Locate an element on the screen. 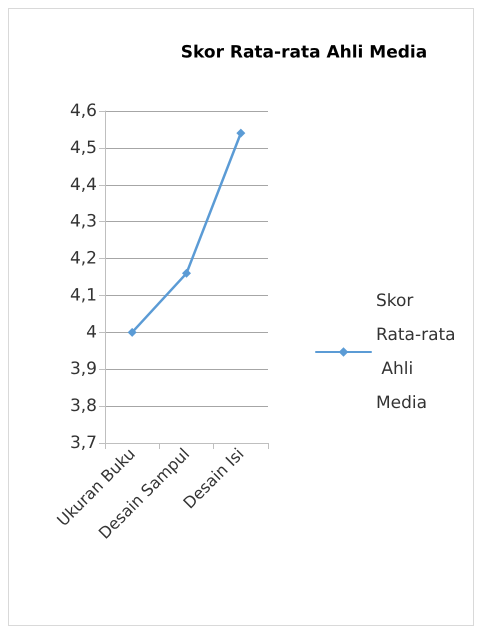 Image resolution: width=482 pixels, height=634 pixels. y-tick-label: 3,9 is located at coordinates (83, 369).